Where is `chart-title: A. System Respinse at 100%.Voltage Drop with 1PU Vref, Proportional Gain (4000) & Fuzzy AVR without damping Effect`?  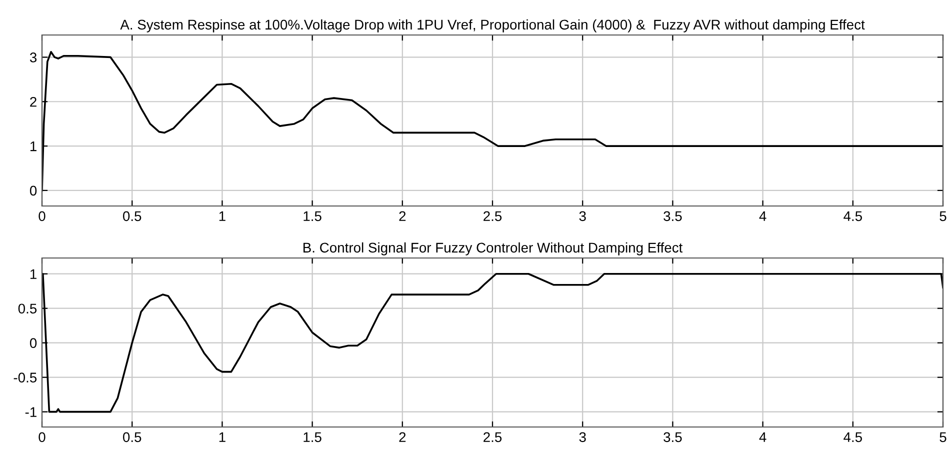
chart-title: A. System Respinse at 100%.Voltage Drop with 1PU Vref, Proportional Gain (4000) & Fuzzy AVR without damping Effect is located at coordinates (492, 25).